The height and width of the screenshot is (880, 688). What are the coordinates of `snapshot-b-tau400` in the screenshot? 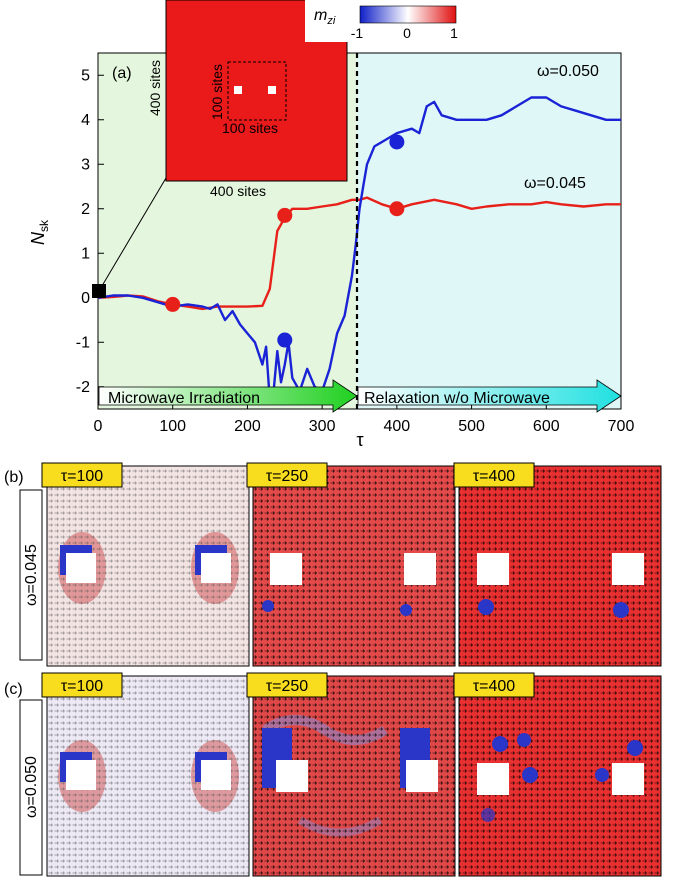 It's located at (560, 566).